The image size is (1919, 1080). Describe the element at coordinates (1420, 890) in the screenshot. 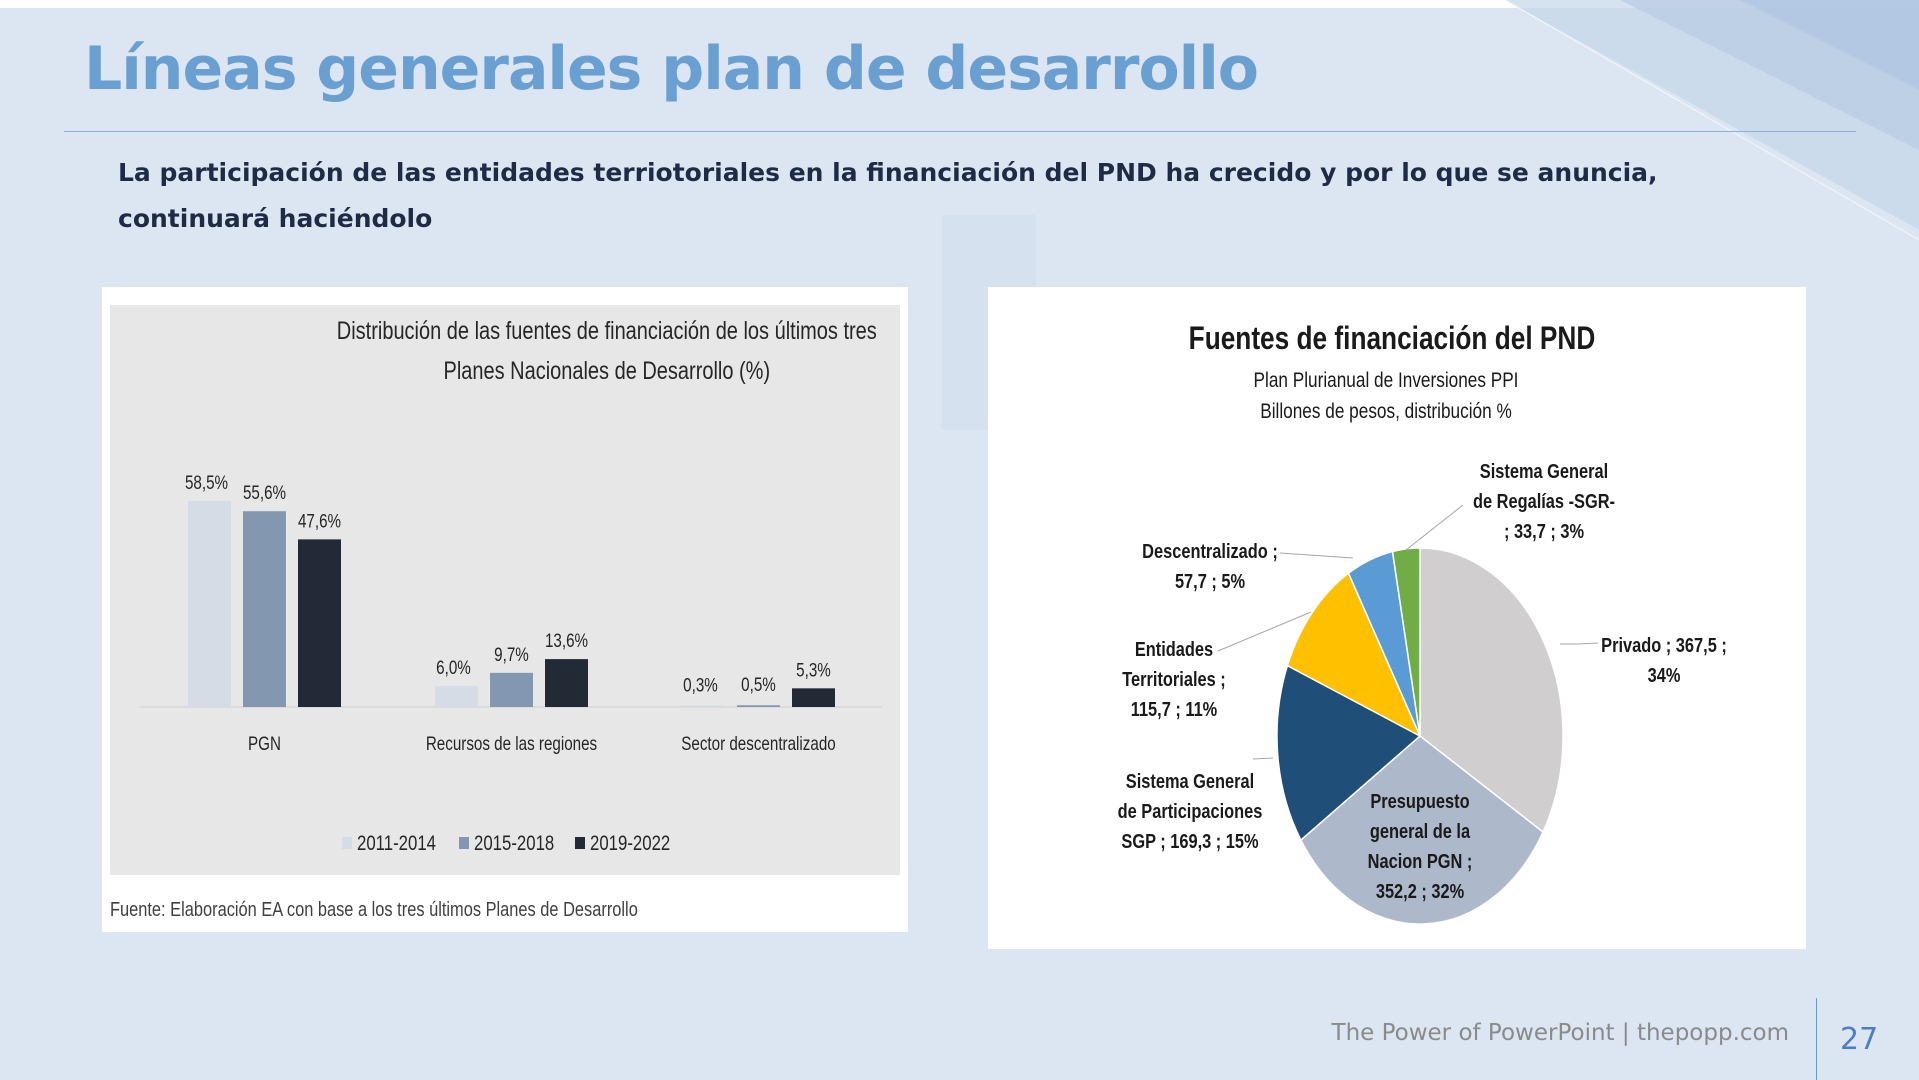

I see `pie-slice-label: 352,2 ; 32%` at that location.